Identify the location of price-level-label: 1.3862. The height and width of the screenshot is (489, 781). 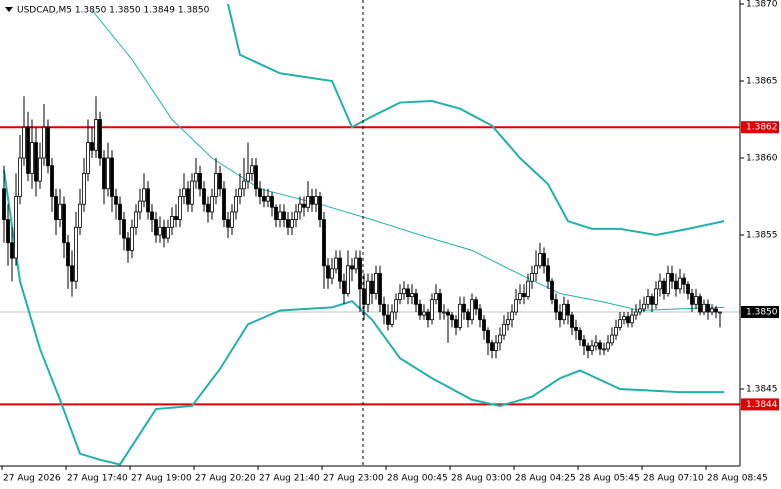
(762, 128).